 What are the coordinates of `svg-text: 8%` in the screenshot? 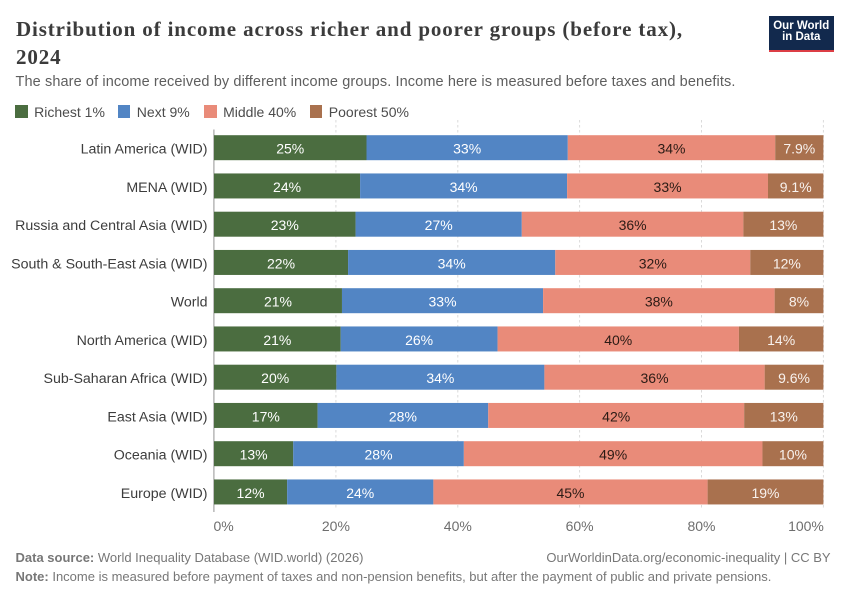 It's located at (799, 302).